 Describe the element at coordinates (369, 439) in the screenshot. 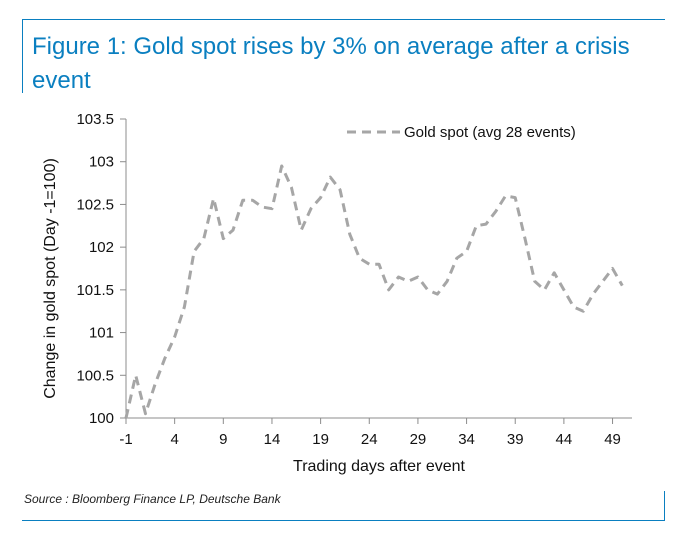

I see `x-tick-label: 24` at that location.